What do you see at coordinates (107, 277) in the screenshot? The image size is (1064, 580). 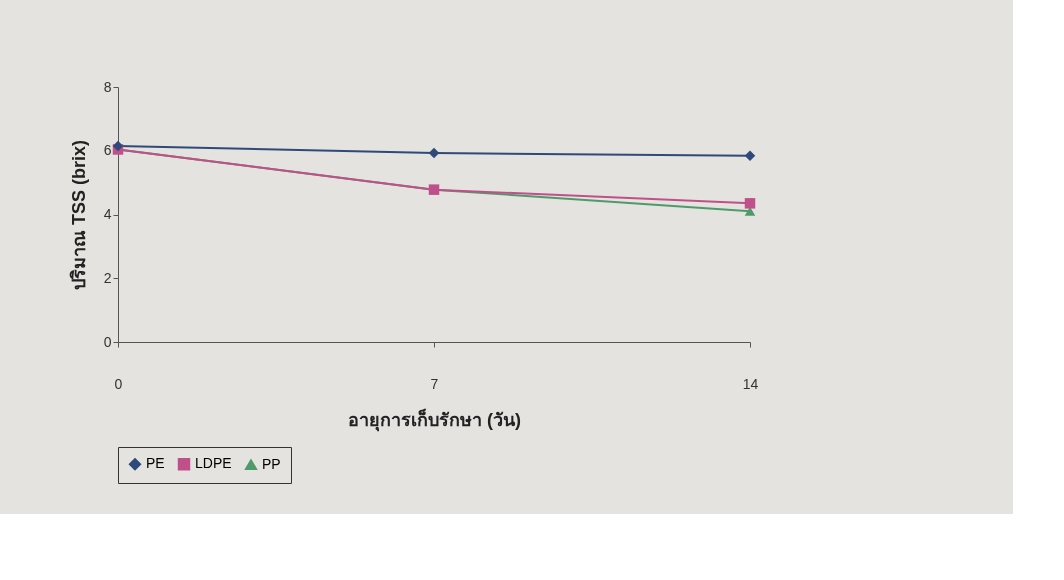 I see `y-tick-label: 2` at bounding box center [107, 277].